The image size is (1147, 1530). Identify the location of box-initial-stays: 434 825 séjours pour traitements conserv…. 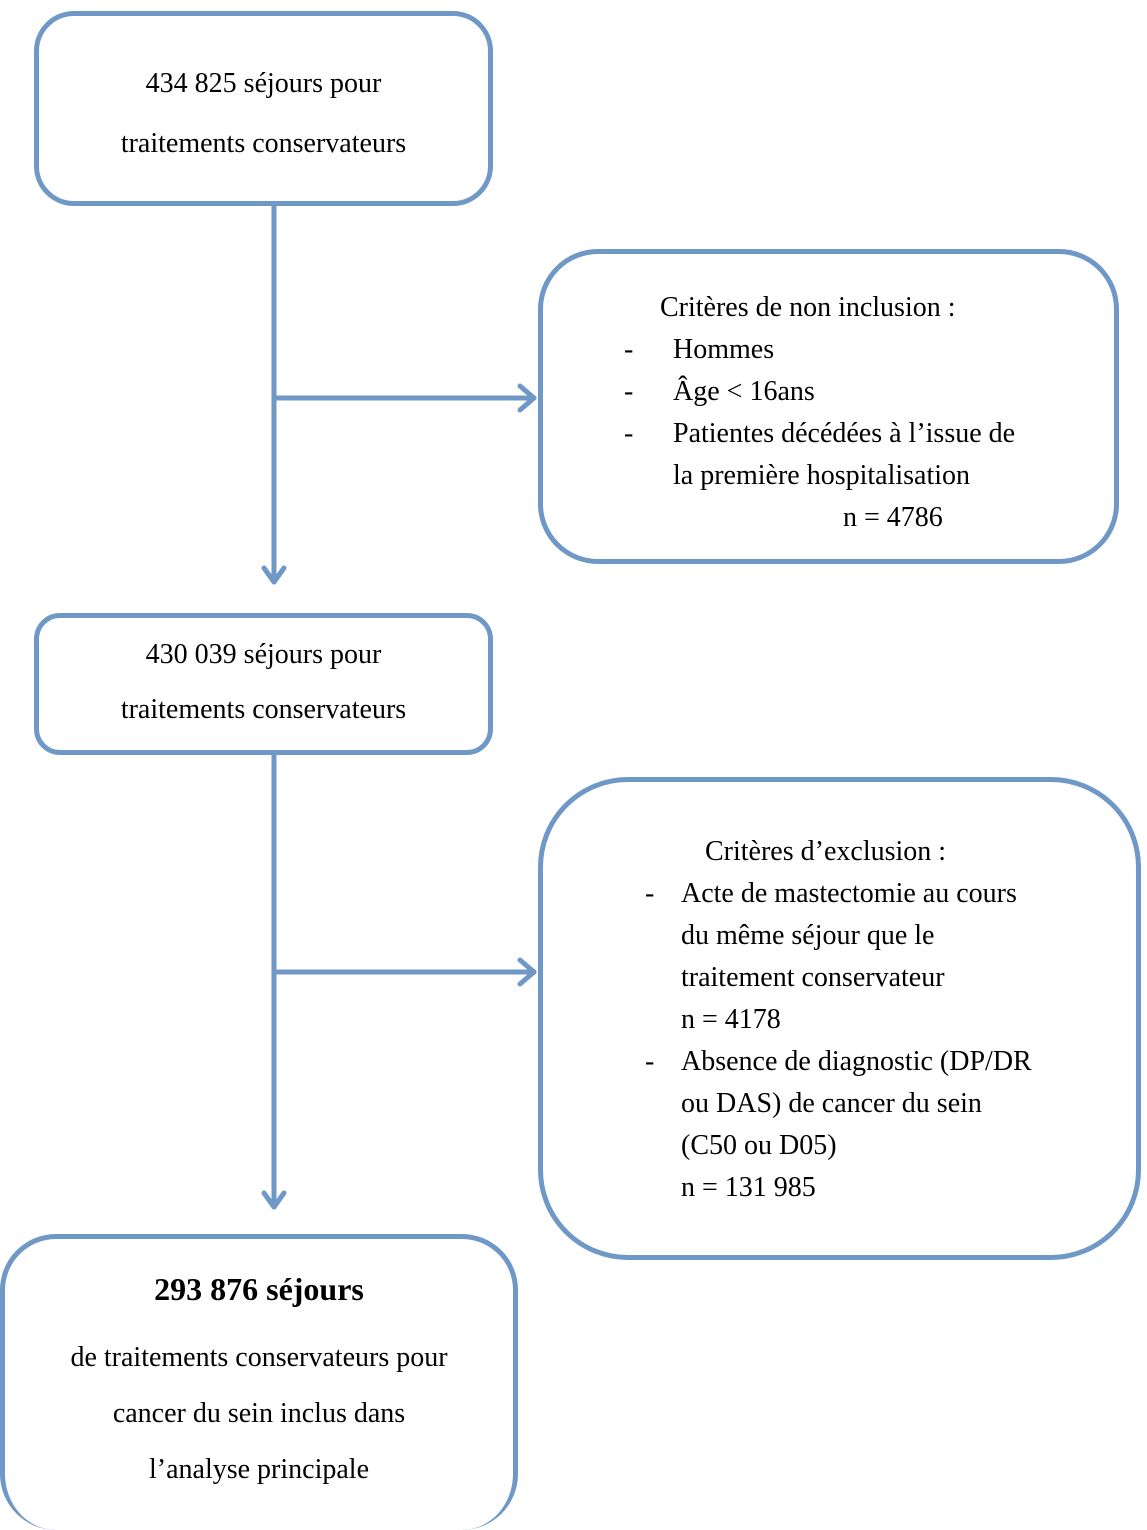
(263, 108).